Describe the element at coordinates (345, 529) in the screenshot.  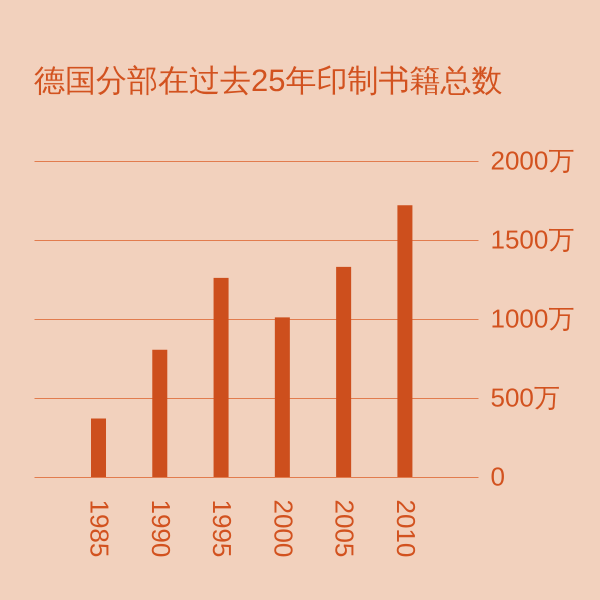
I see `x-tick-label: 2005` at that location.